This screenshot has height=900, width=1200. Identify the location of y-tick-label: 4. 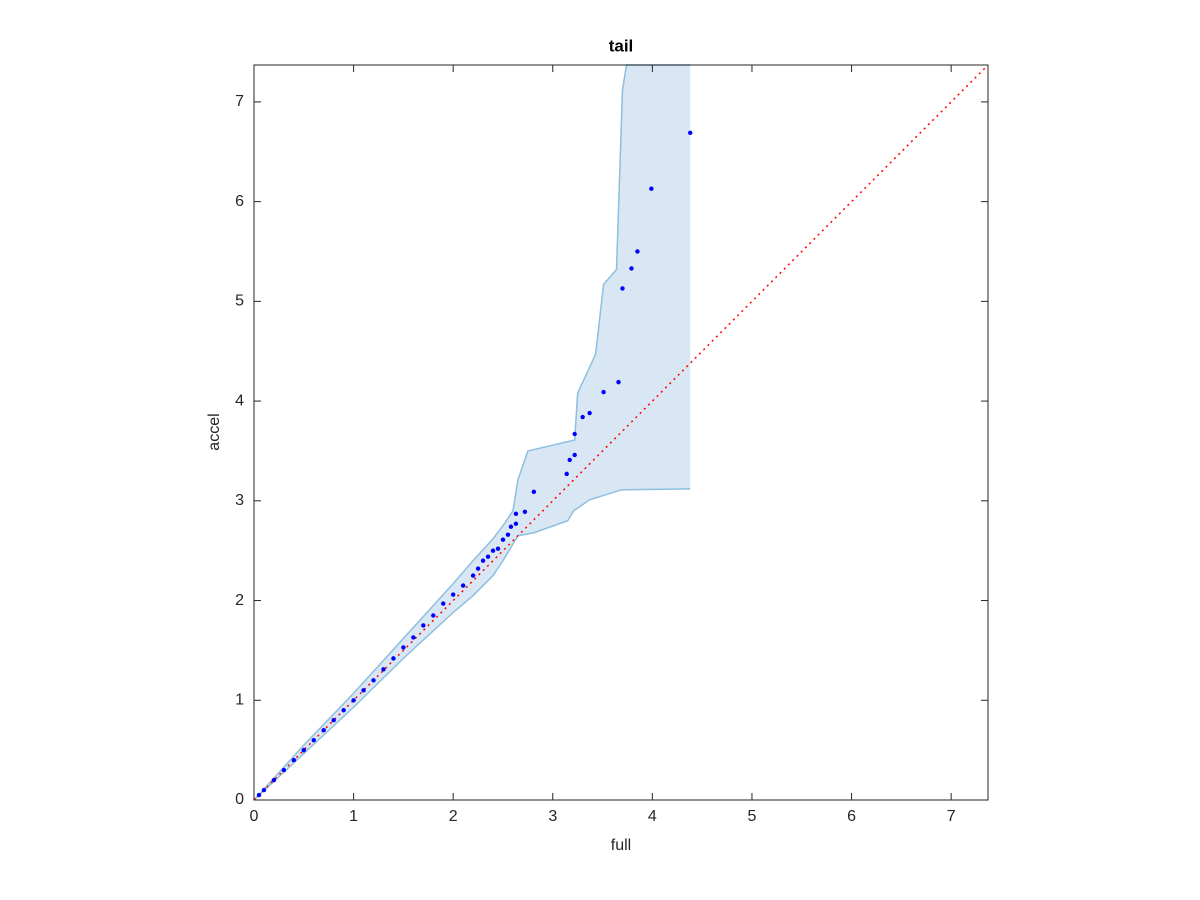
(239, 400).